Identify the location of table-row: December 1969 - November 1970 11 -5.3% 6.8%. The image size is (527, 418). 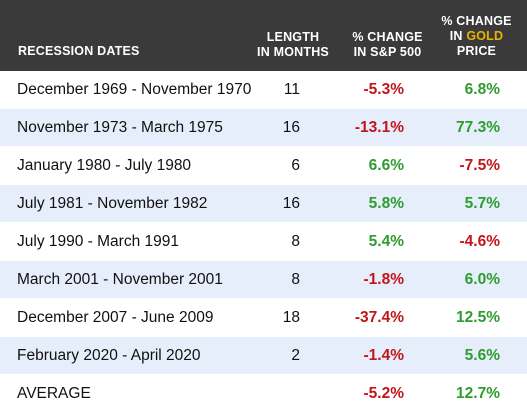
(263, 90).